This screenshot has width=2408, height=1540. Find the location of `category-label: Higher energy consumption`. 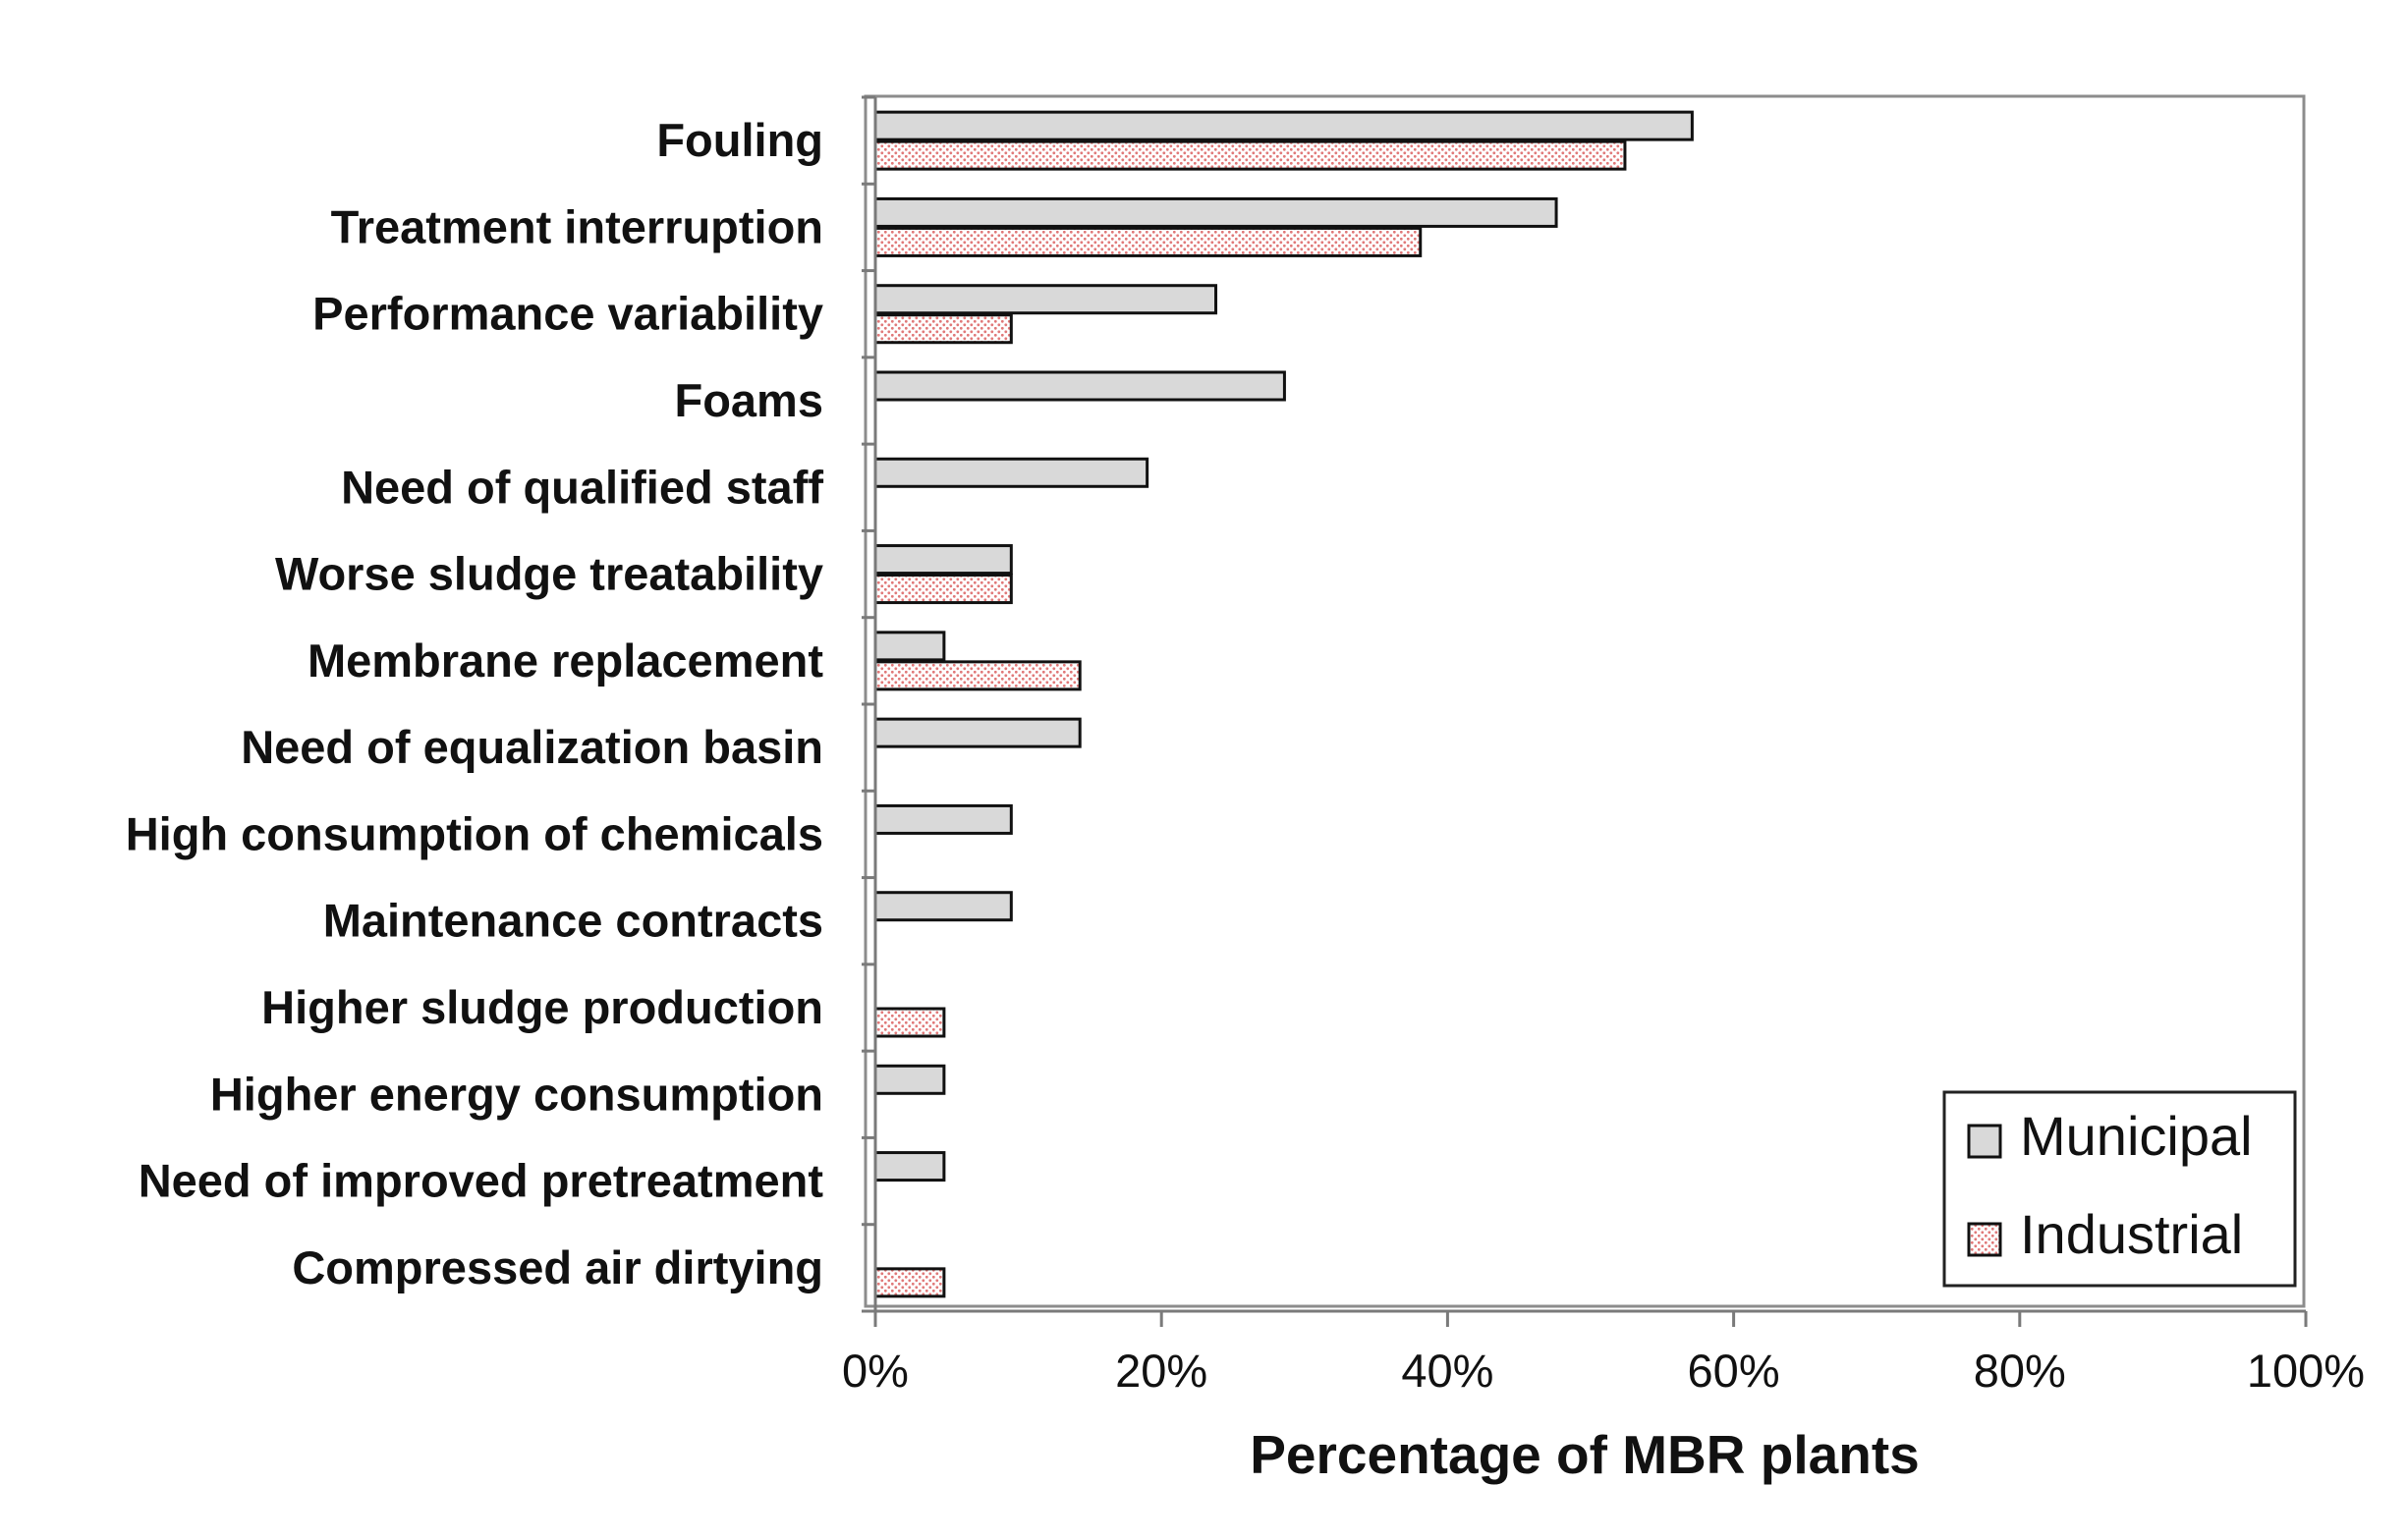

category-label: Higher energy consumption is located at coordinates (516, 1094).